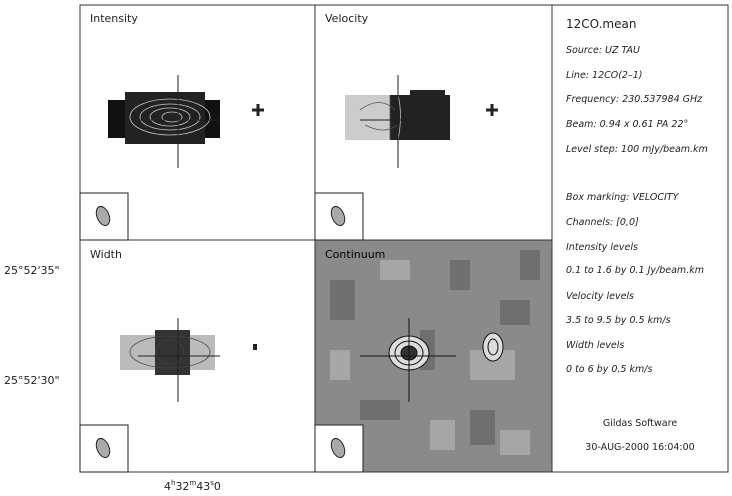 This screenshot has height=496, width=732. I want to click on ra-part: 0, so click(217, 486).